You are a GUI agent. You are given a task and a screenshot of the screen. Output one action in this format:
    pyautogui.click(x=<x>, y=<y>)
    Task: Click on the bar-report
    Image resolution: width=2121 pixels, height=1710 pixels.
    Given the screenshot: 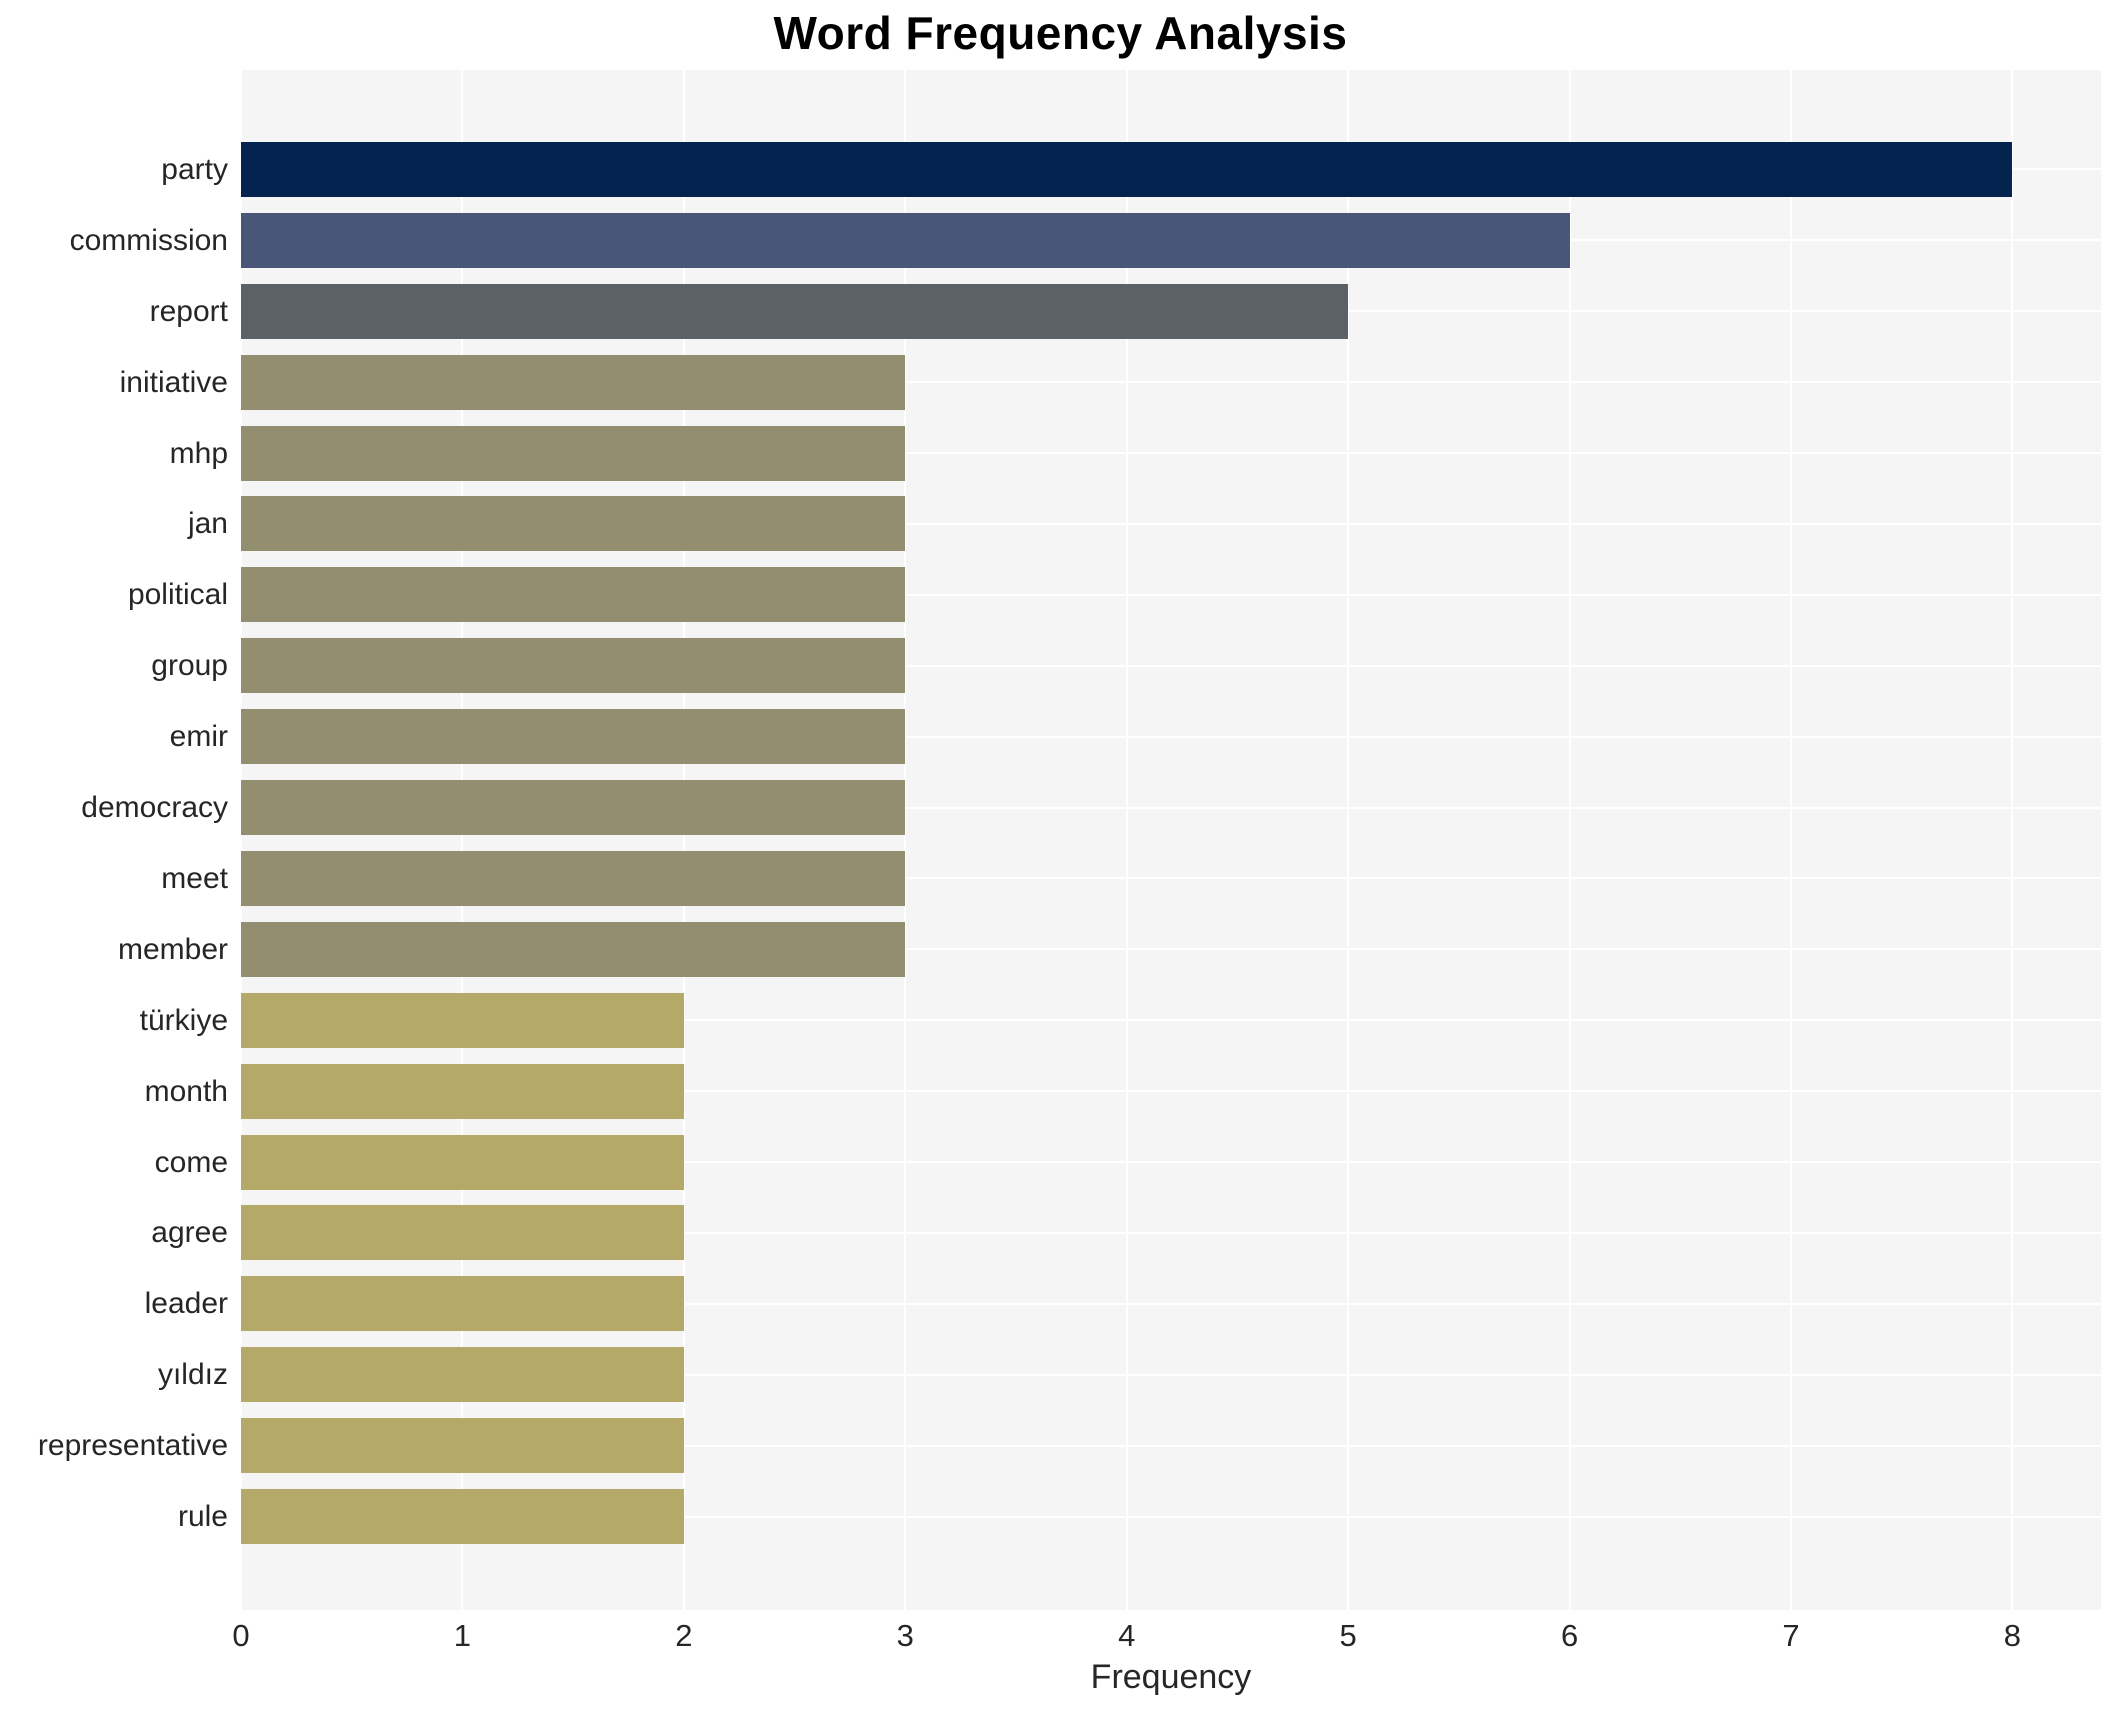 What is the action you would take?
    pyautogui.click(x=795, y=311)
    